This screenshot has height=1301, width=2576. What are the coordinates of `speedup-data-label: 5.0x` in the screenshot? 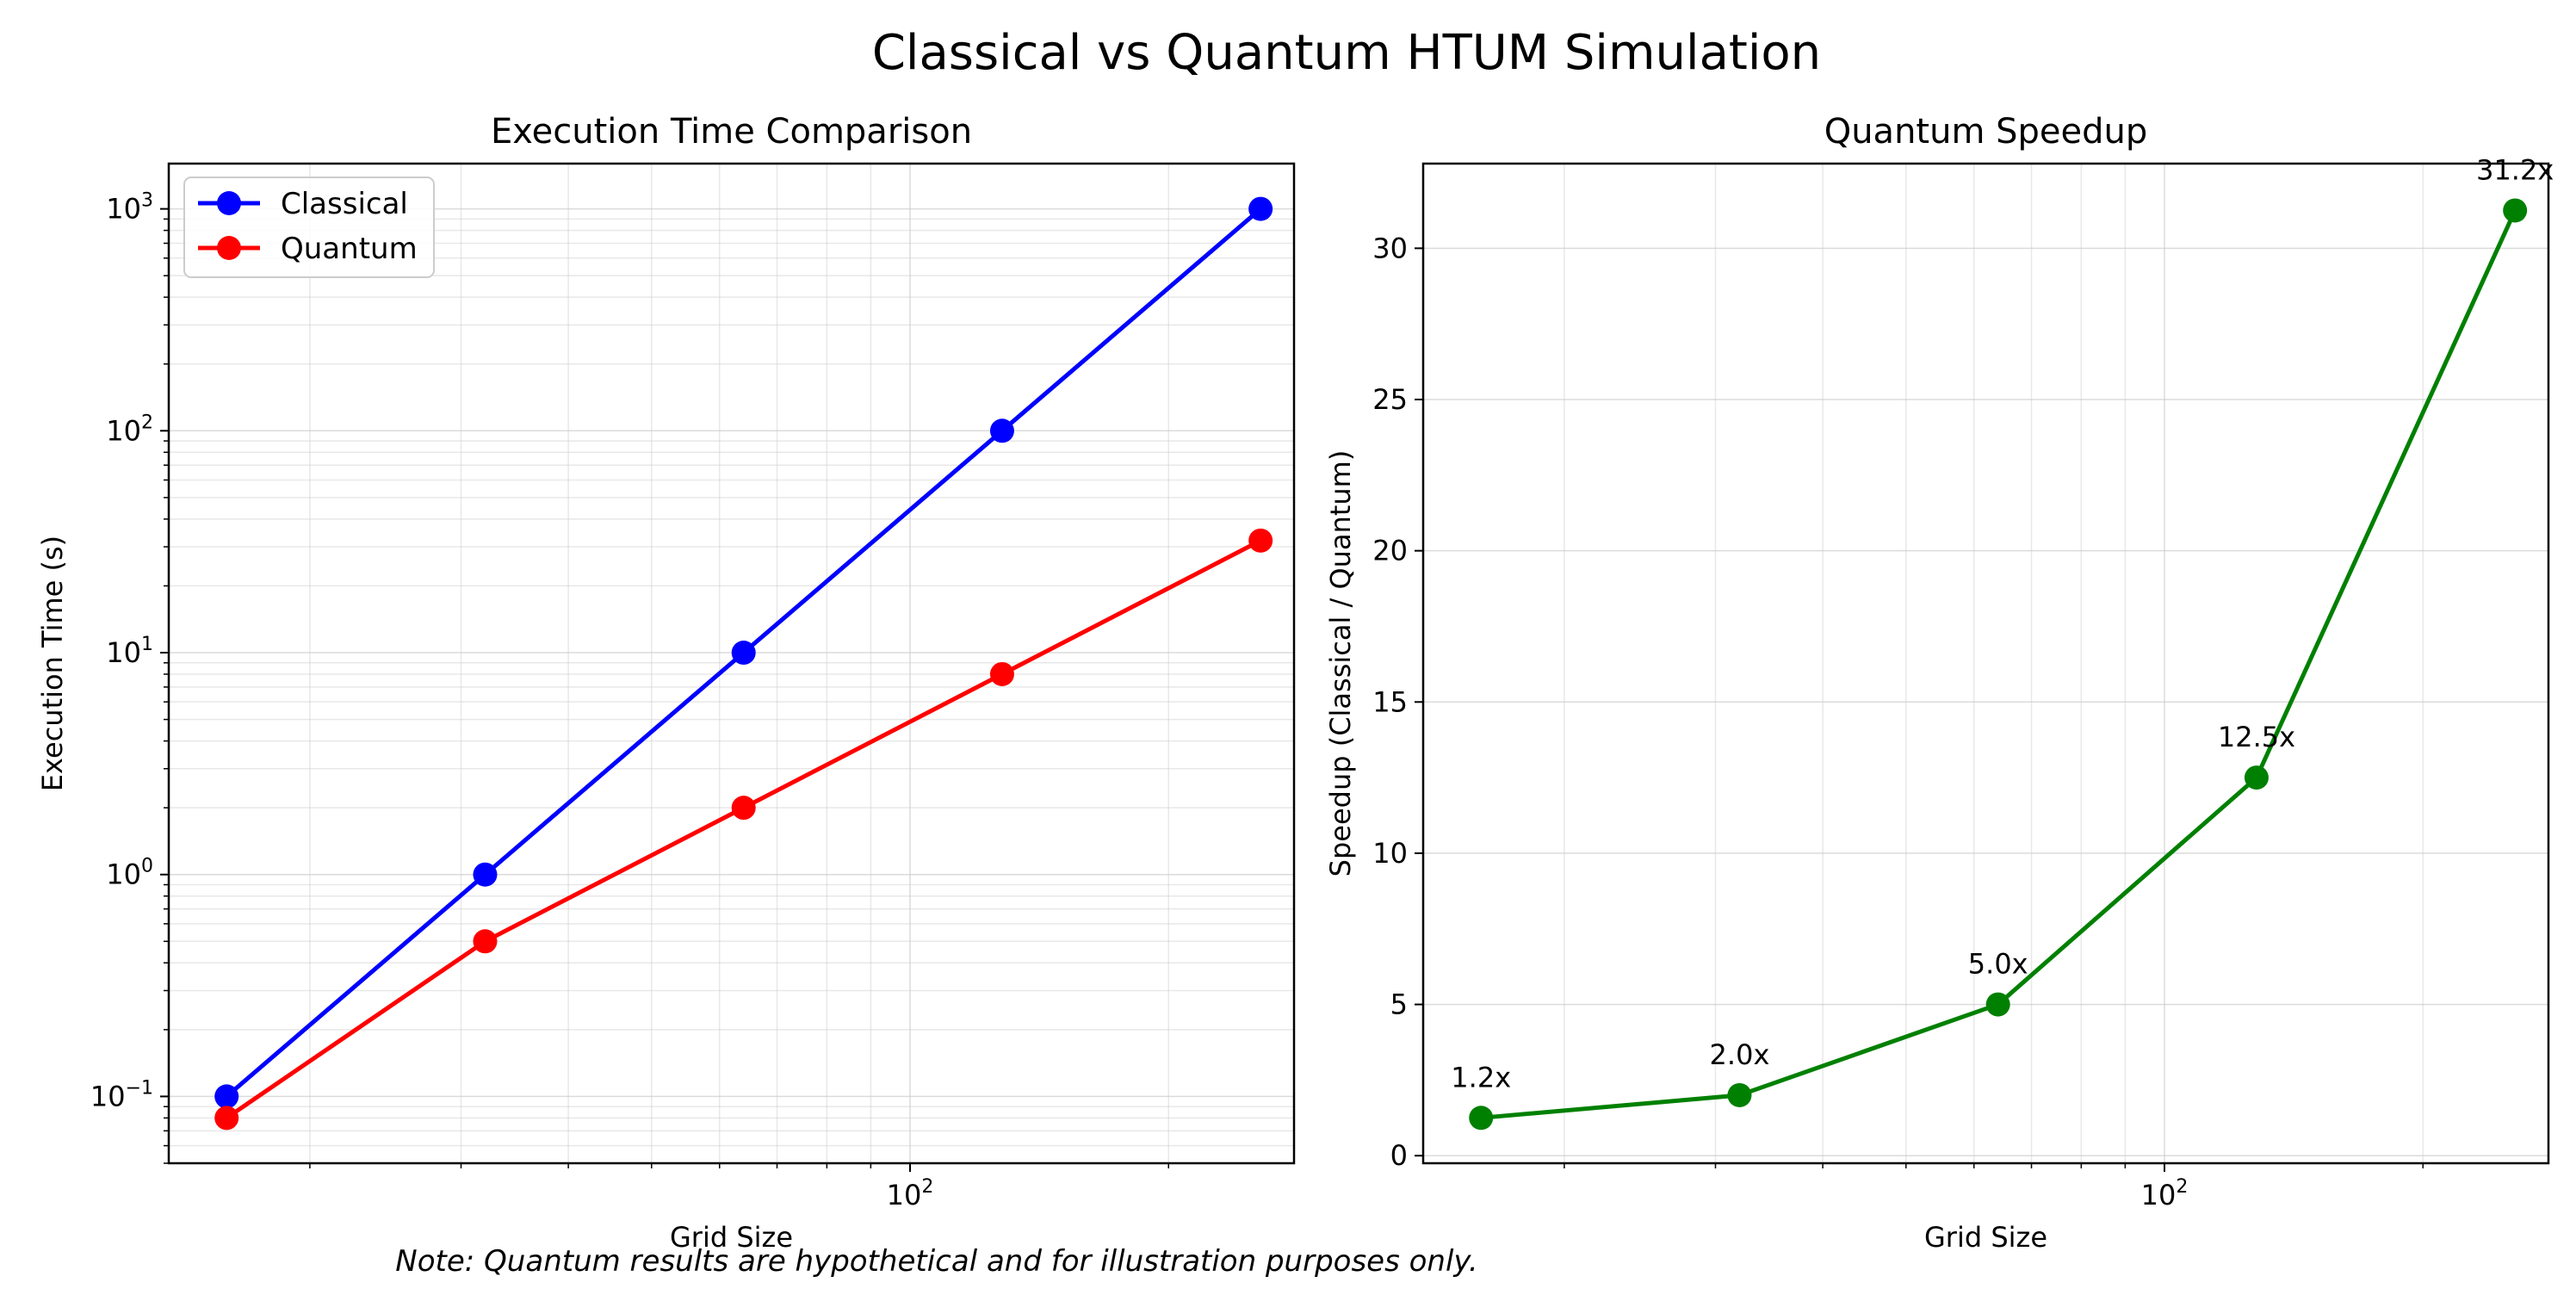 It's located at (1998, 964).